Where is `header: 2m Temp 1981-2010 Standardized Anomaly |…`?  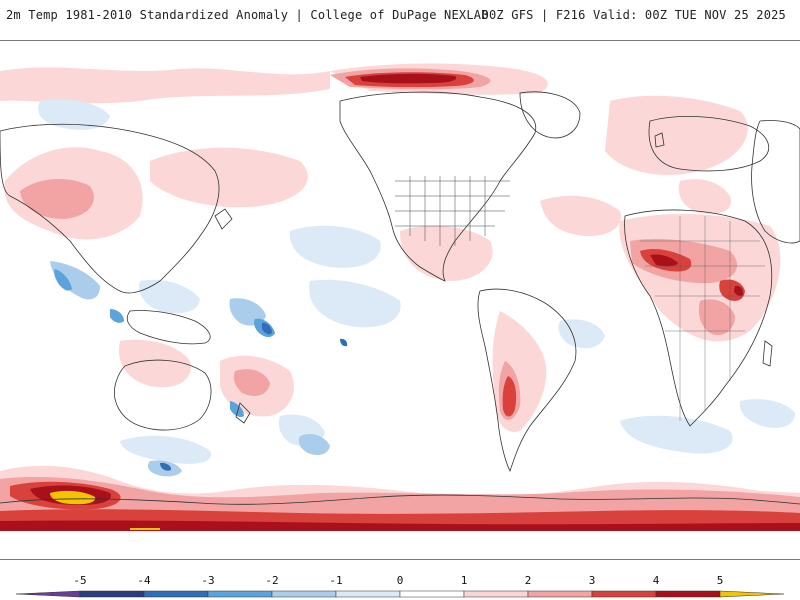
header: 2m Temp 1981-2010 Standardized Anomaly |… is located at coordinates (400, 20).